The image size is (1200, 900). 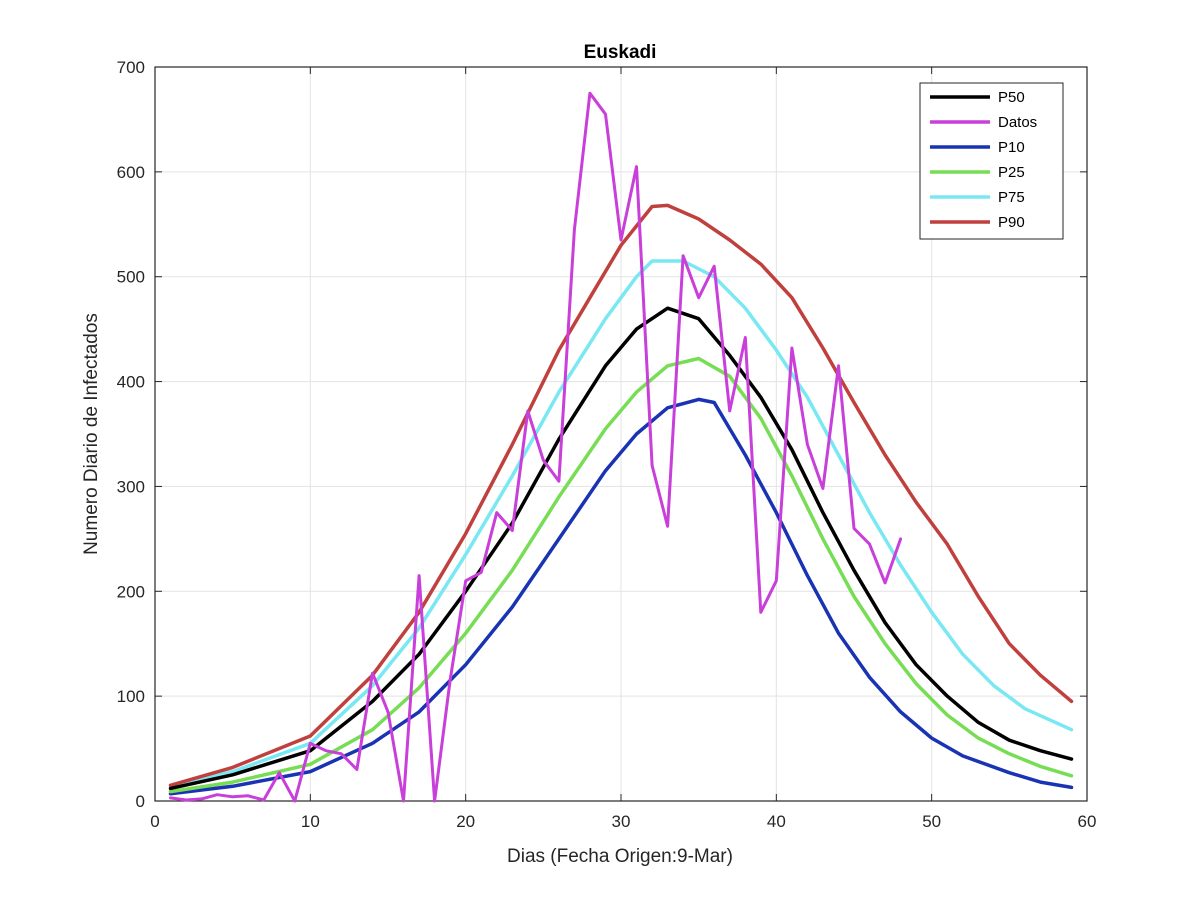 I want to click on x-tick-label: 0, so click(x=154, y=821).